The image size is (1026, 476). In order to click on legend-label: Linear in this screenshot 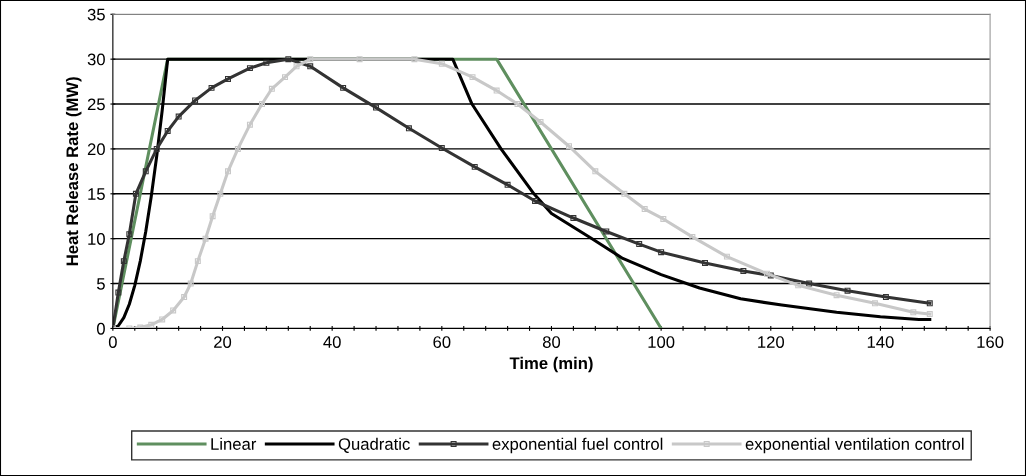, I will do `click(234, 443)`.